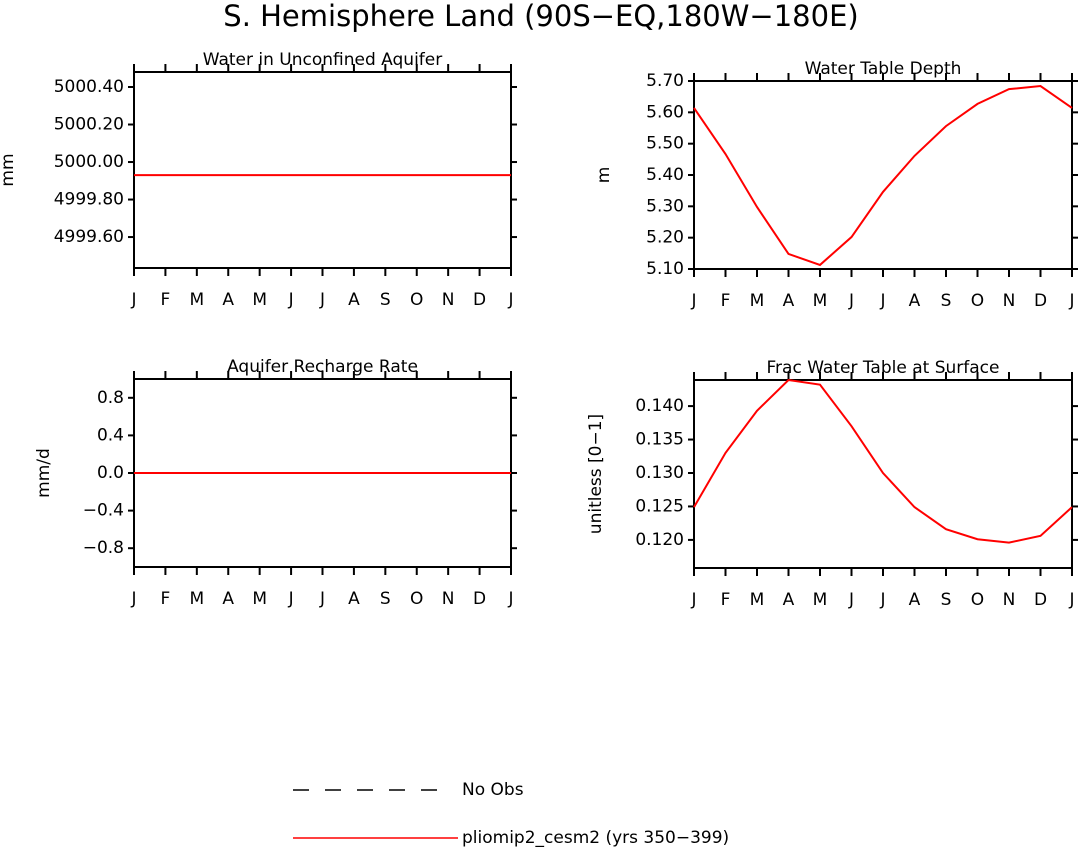 The height and width of the screenshot is (852, 1083). What do you see at coordinates (659, 440) in the screenshot?
I see `y-tick-label: 0.135` at bounding box center [659, 440].